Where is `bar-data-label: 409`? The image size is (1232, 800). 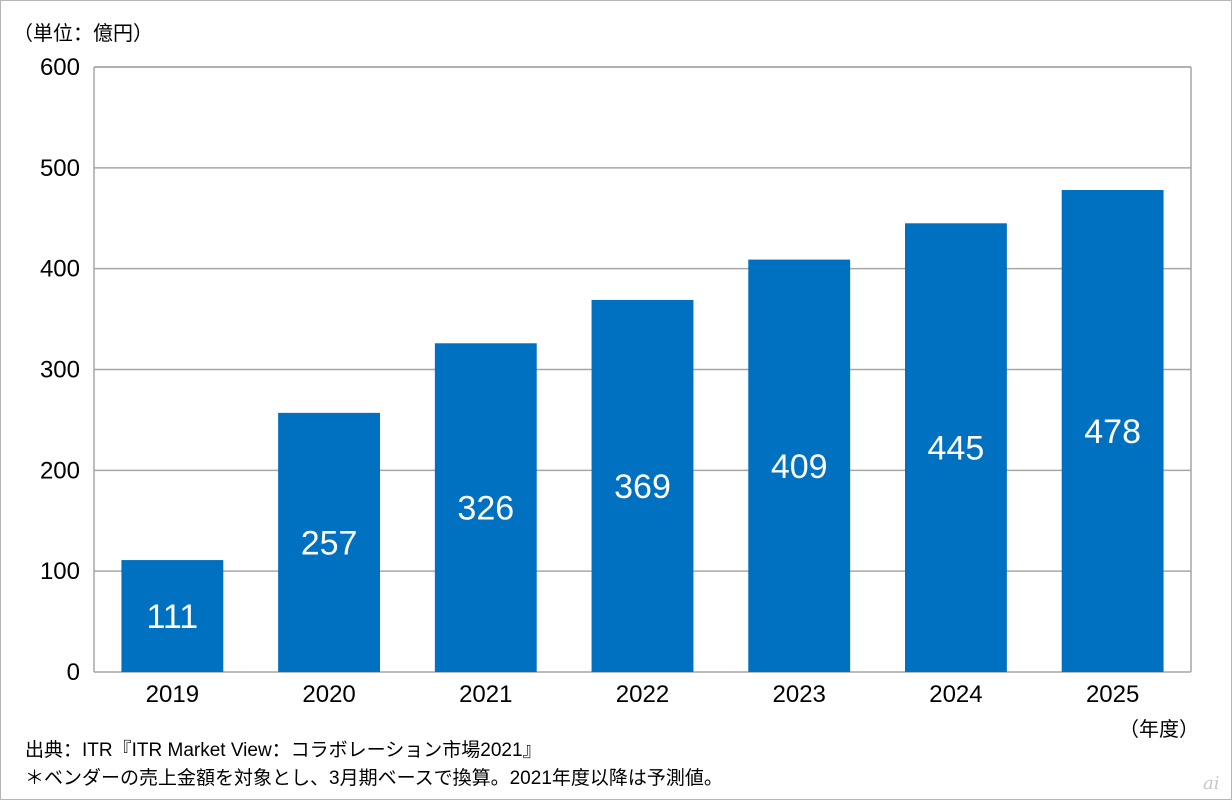
bar-data-label: 409 is located at coordinates (799, 467).